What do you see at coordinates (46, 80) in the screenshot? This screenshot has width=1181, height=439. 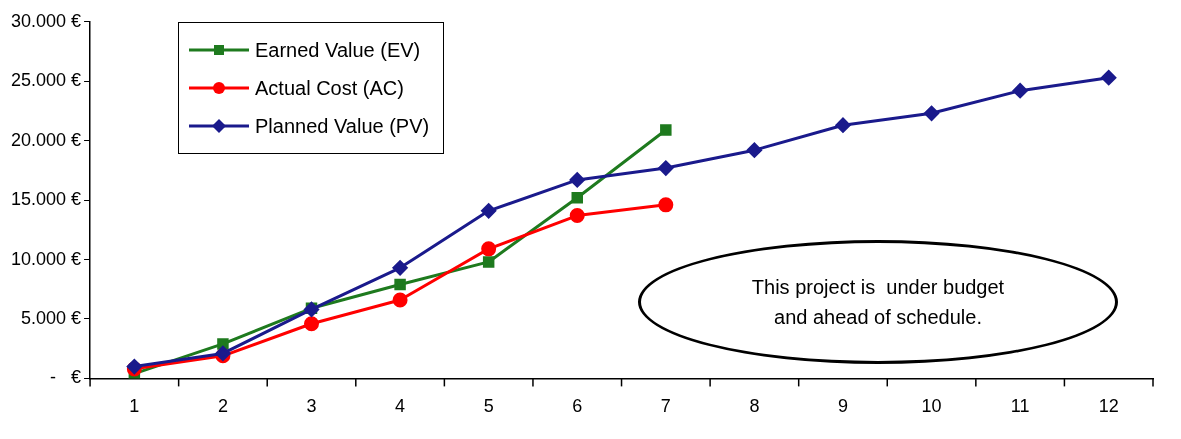 I see `y-tick-label: 25.000 €` at bounding box center [46, 80].